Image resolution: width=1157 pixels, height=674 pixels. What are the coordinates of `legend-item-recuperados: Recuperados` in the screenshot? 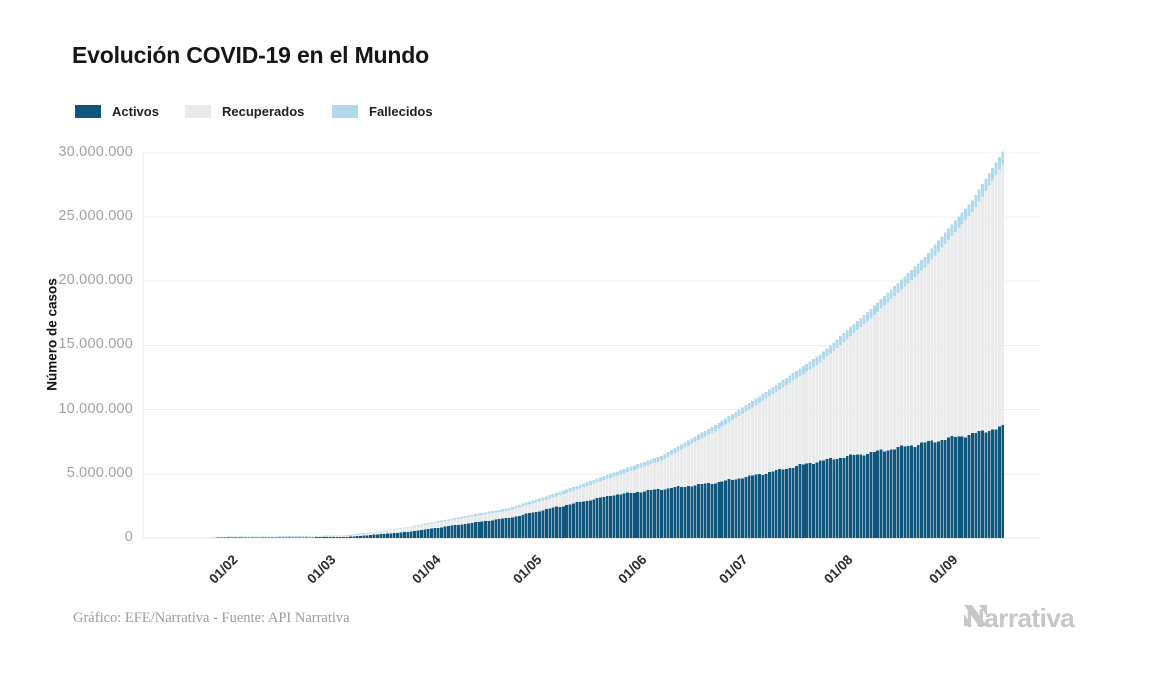 It's located at (244, 111).